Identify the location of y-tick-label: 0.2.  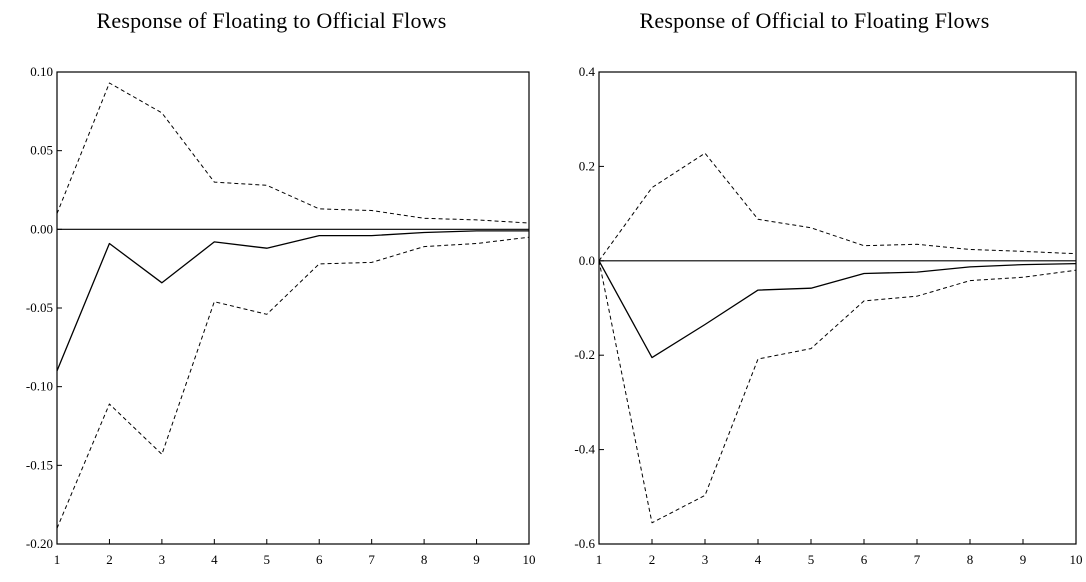
(587, 165).